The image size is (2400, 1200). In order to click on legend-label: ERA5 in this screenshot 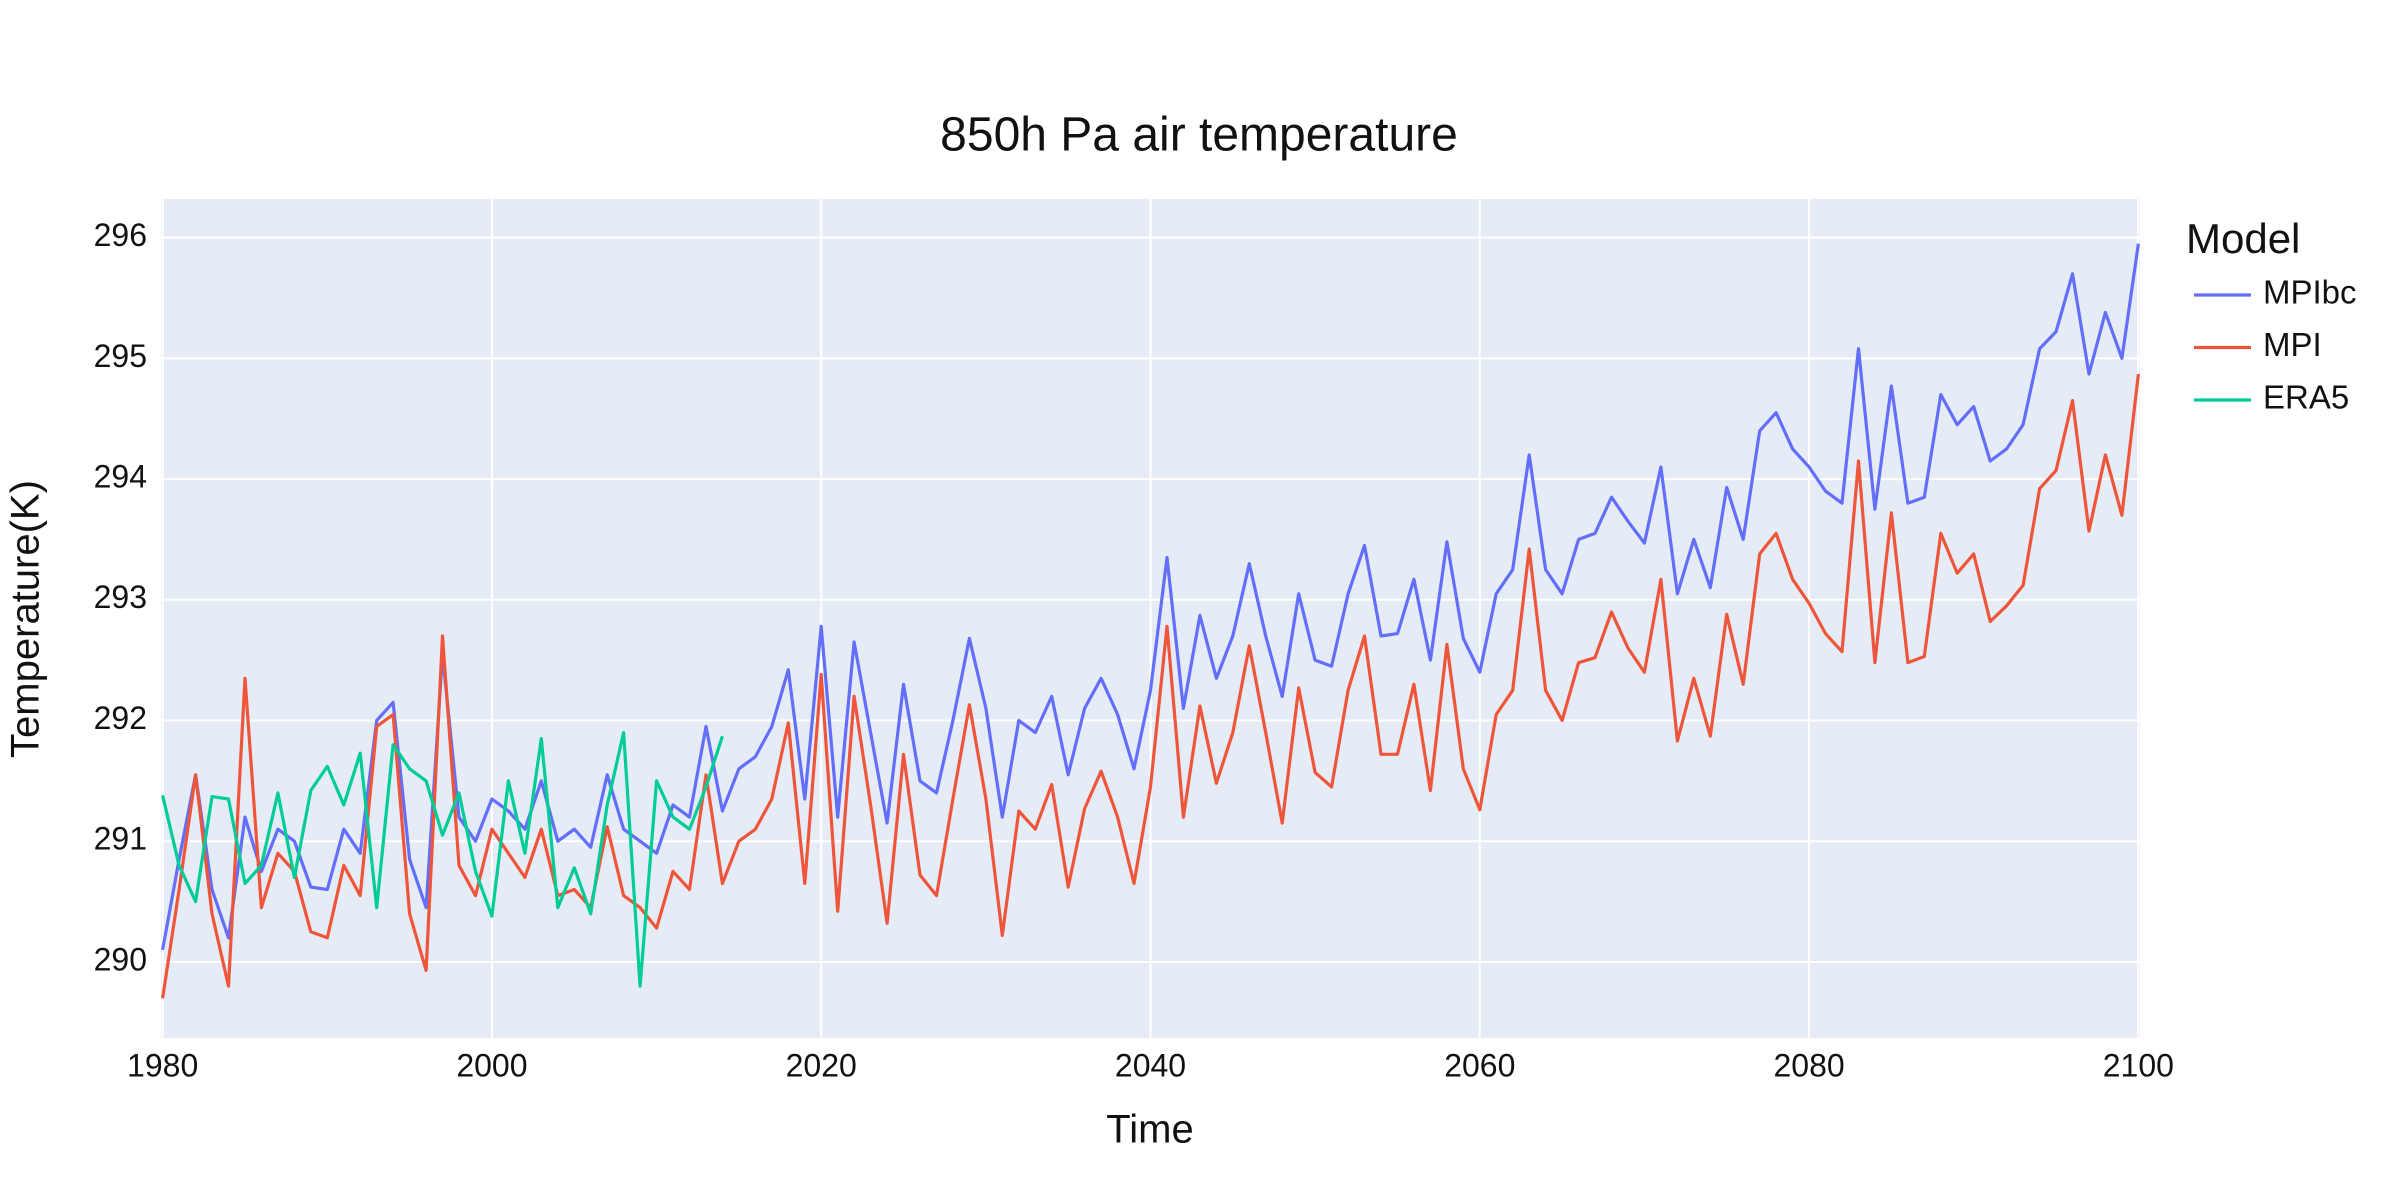, I will do `click(2306, 397)`.